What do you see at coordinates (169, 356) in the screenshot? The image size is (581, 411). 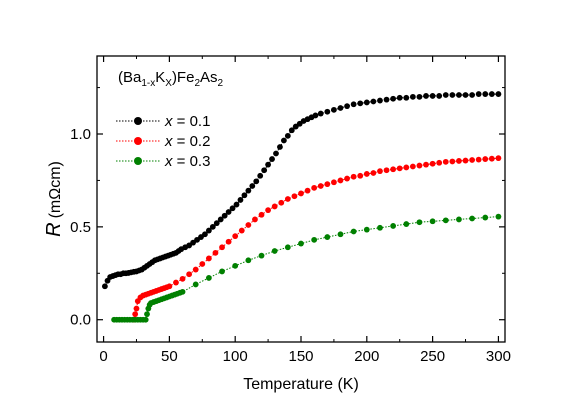 I see `x-tick-label: 50` at bounding box center [169, 356].